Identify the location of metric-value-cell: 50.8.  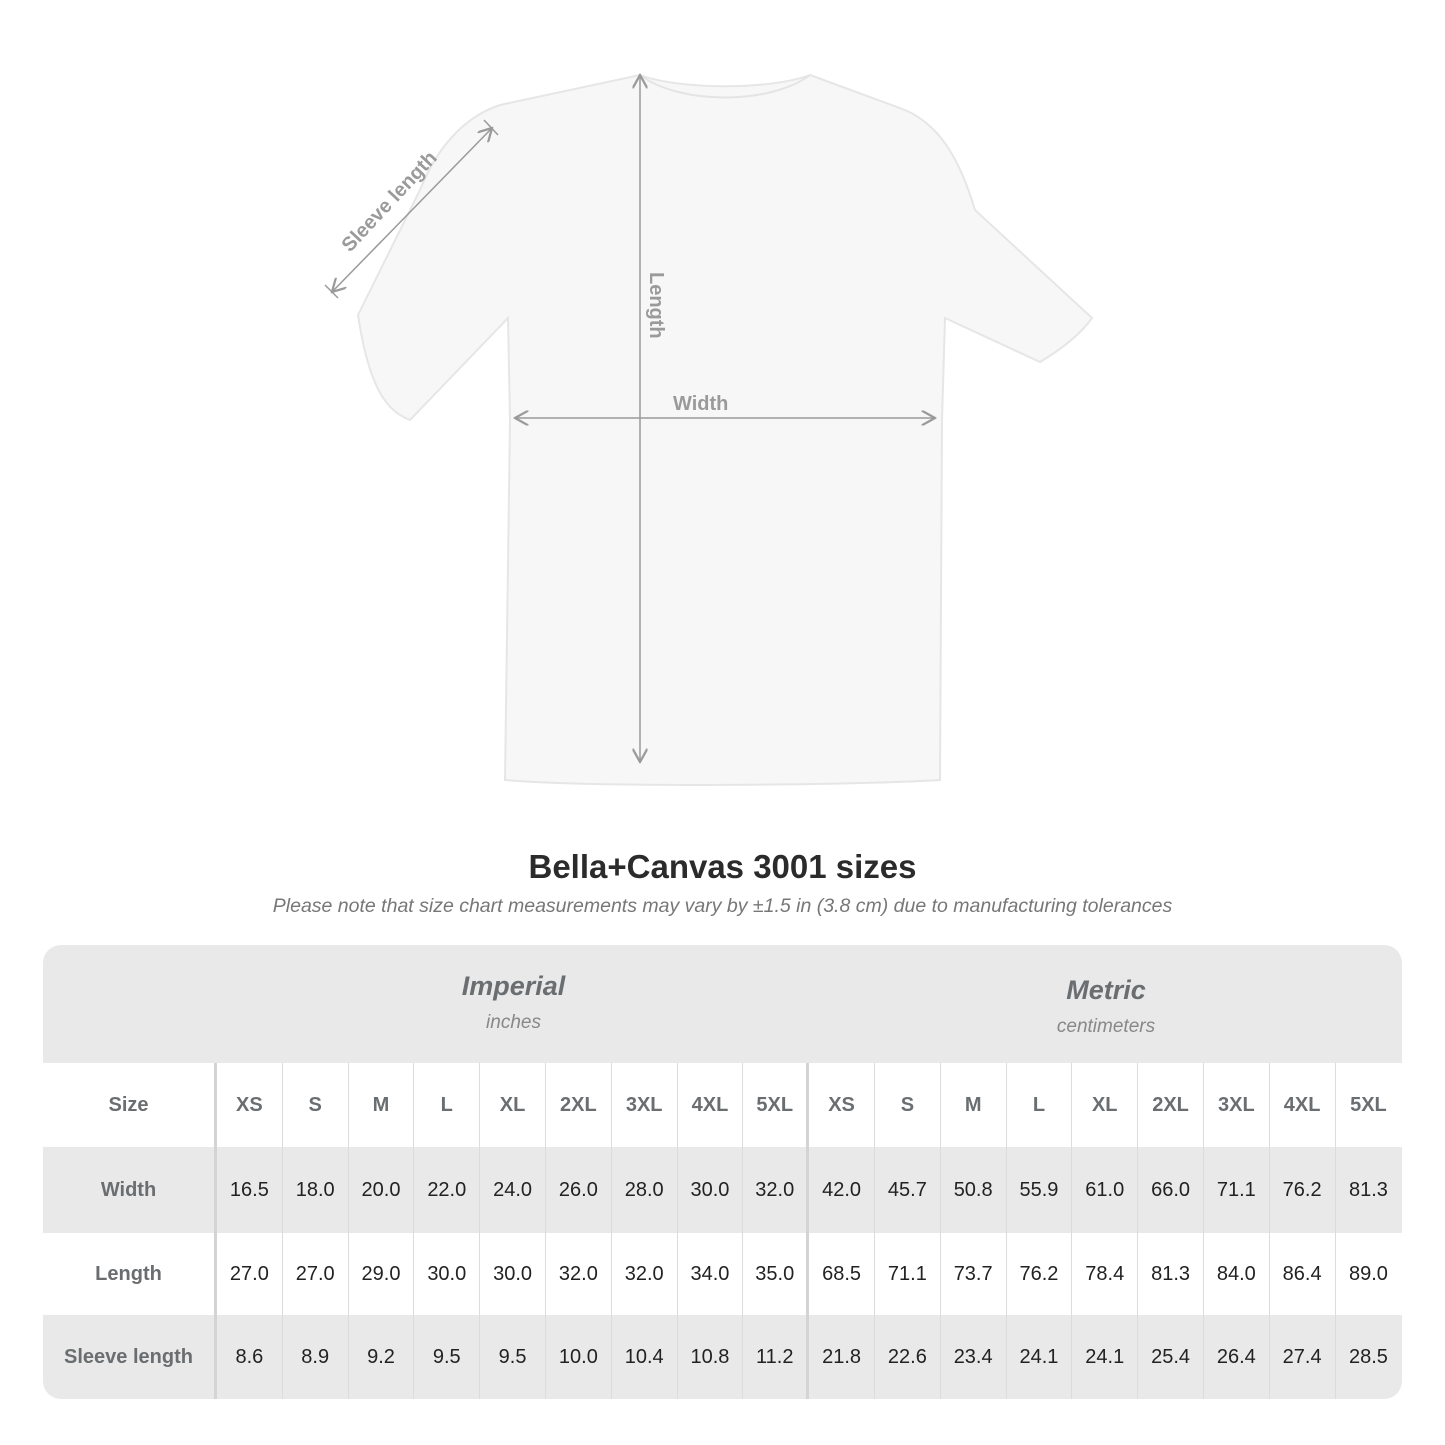
(974, 1190).